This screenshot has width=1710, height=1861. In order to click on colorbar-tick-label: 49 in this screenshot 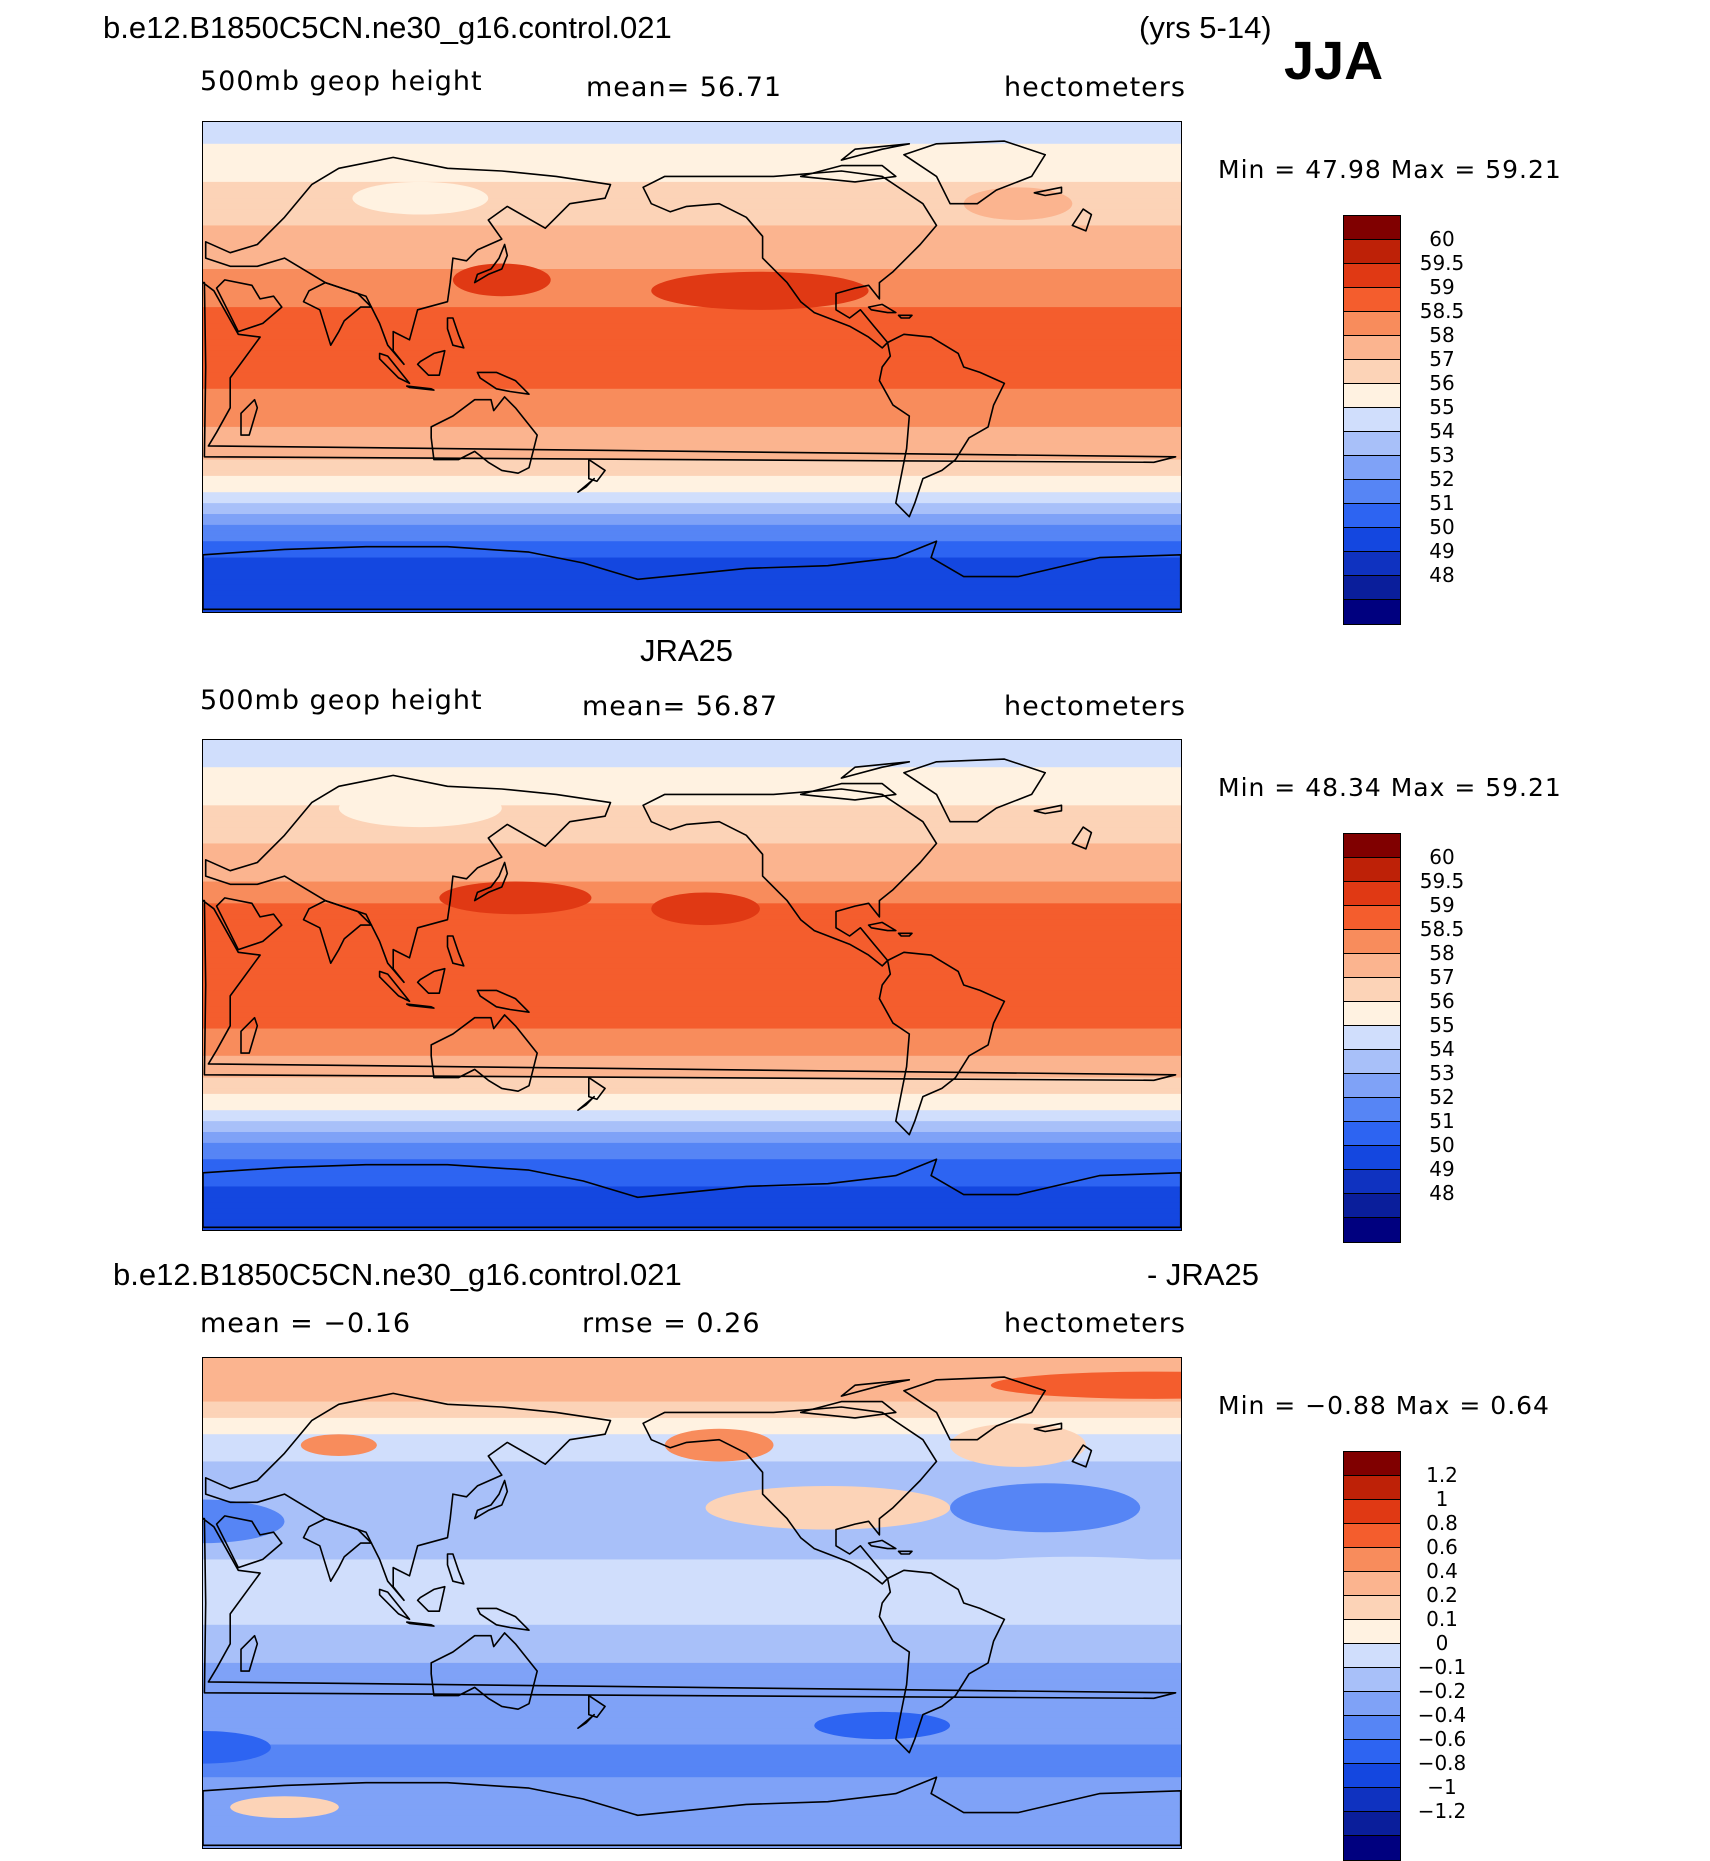, I will do `click(1442, 1169)`.